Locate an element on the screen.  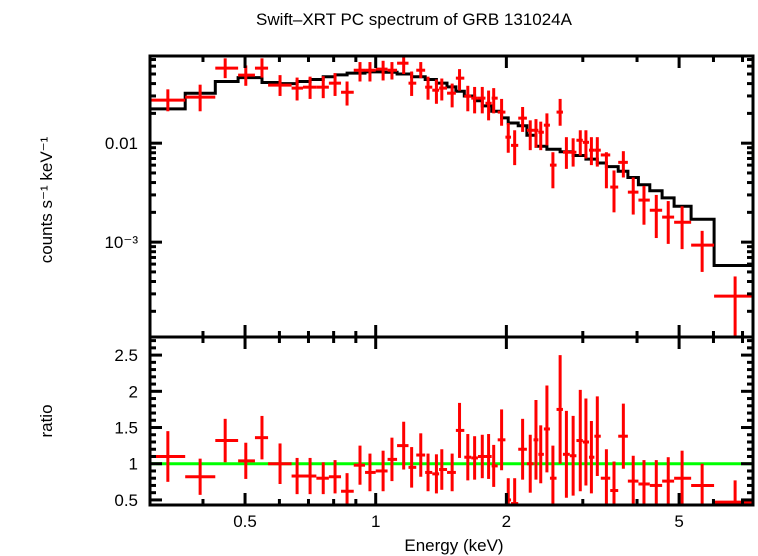
x-axis-label: Energy (keV) is located at coordinates (453, 545).